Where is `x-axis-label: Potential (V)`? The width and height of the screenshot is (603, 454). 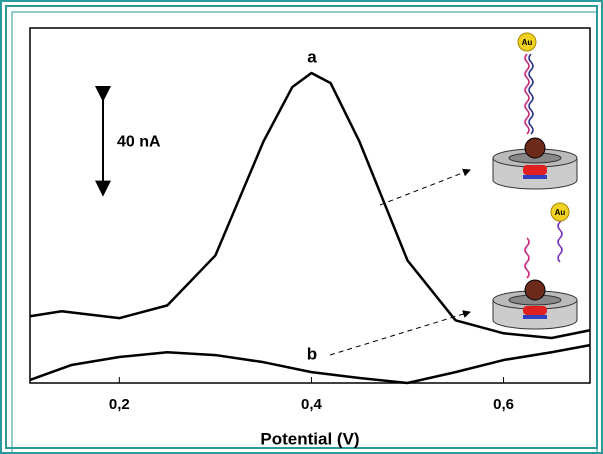 x-axis-label: Potential (V) is located at coordinates (309, 438).